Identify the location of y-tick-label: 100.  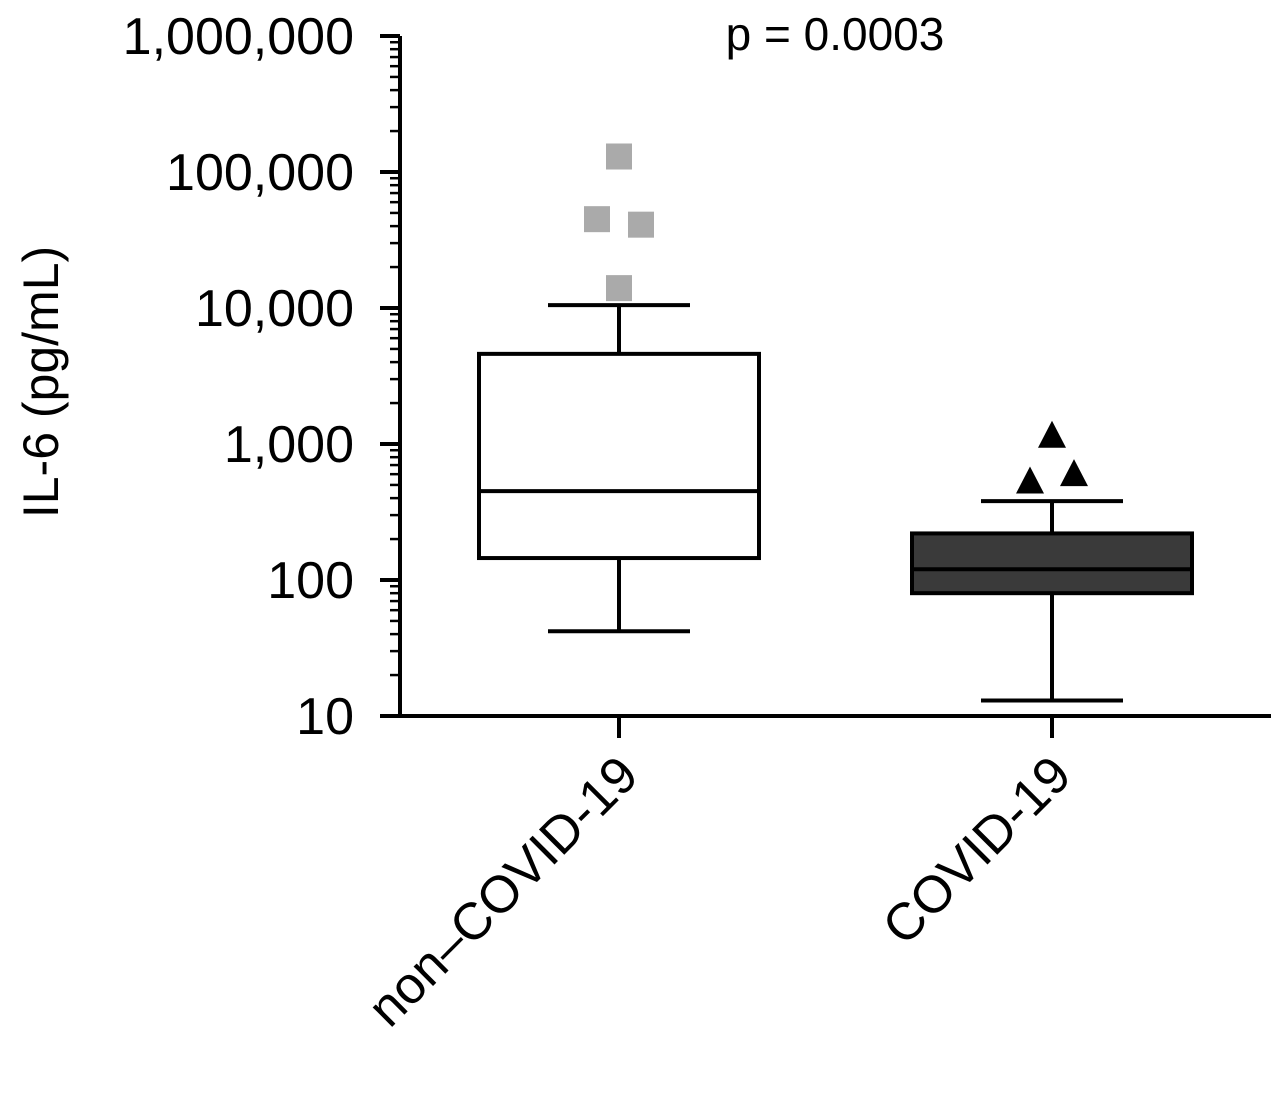
(310, 581).